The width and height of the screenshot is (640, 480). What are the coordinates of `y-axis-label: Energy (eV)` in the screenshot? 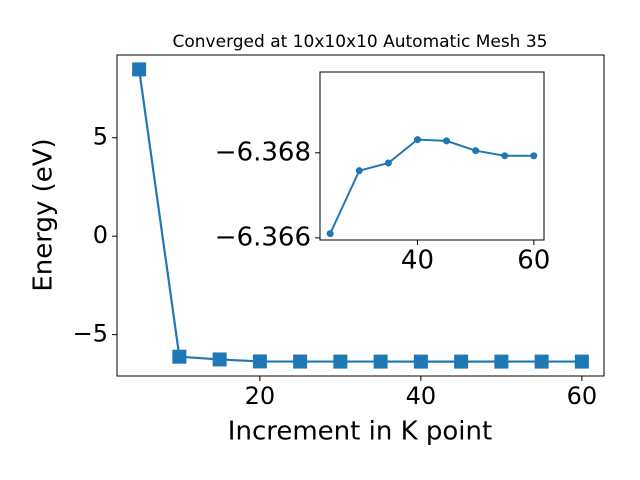 It's located at (44, 214).